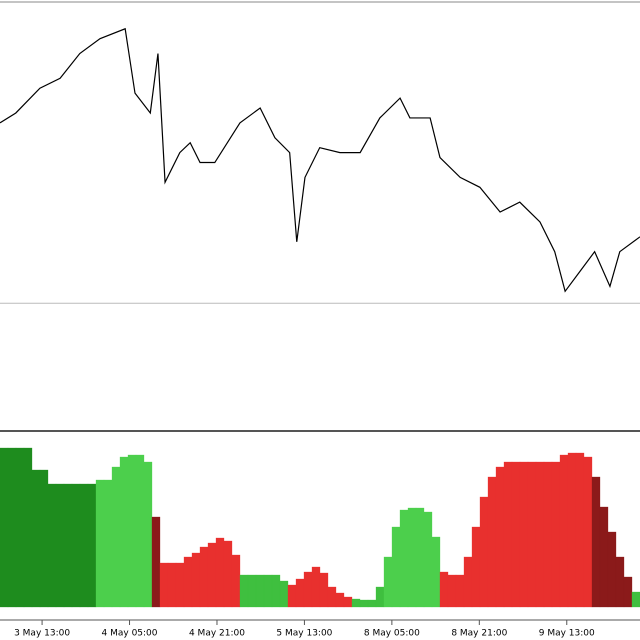  I want to click on x-tick-label: 8 May 05:00, so click(392, 634).